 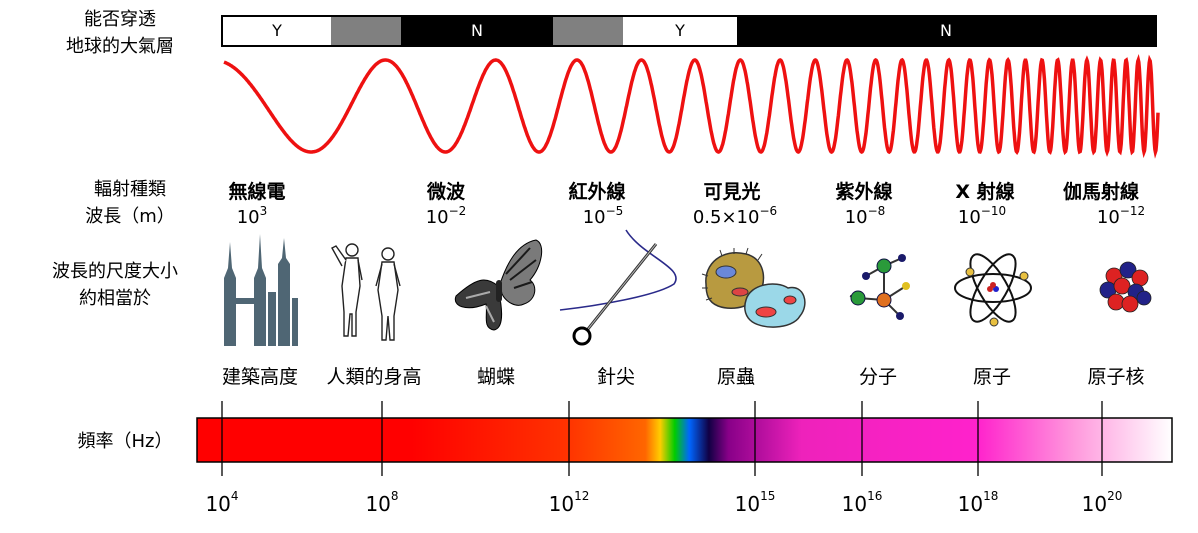 What do you see at coordinates (257, 192) in the screenshot?
I see `band-name-radio: 無線電` at bounding box center [257, 192].